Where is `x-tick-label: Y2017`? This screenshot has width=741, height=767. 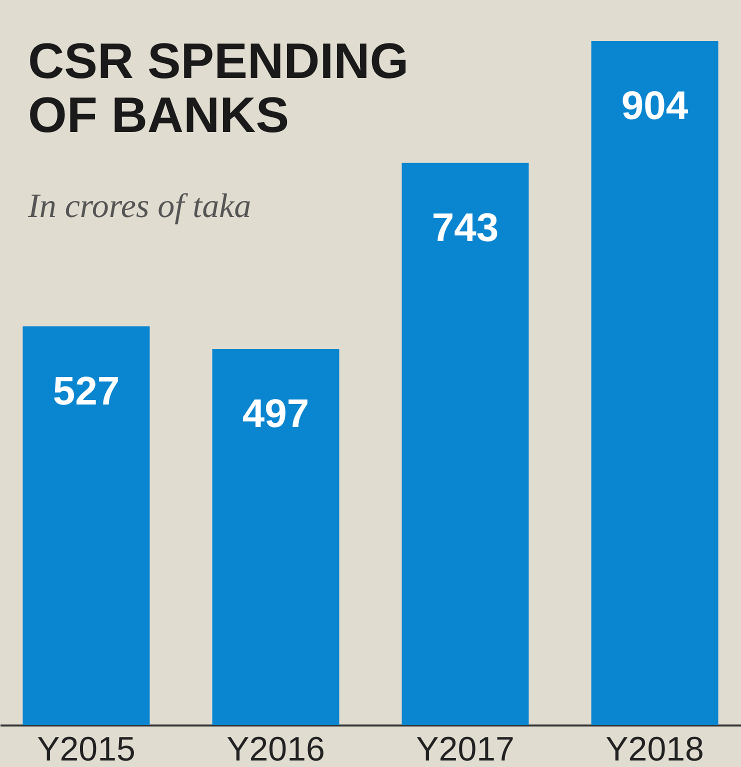 x-tick-label: Y2017 is located at coordinates (465, 748).